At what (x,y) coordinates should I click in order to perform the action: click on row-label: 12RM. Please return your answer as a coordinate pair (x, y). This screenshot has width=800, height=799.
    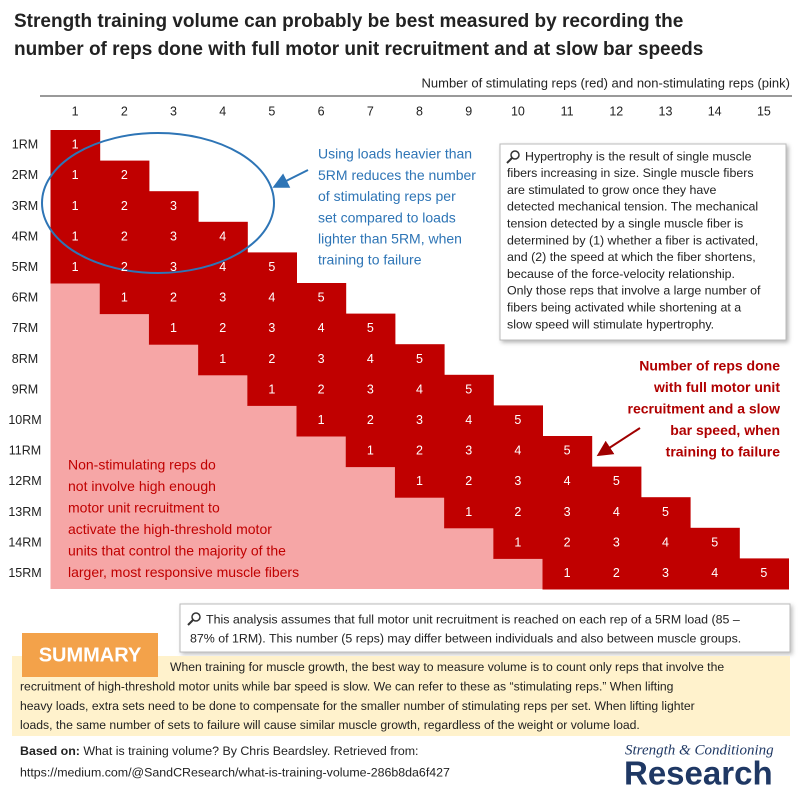
    Looking at the image, I should click on (24, 481).